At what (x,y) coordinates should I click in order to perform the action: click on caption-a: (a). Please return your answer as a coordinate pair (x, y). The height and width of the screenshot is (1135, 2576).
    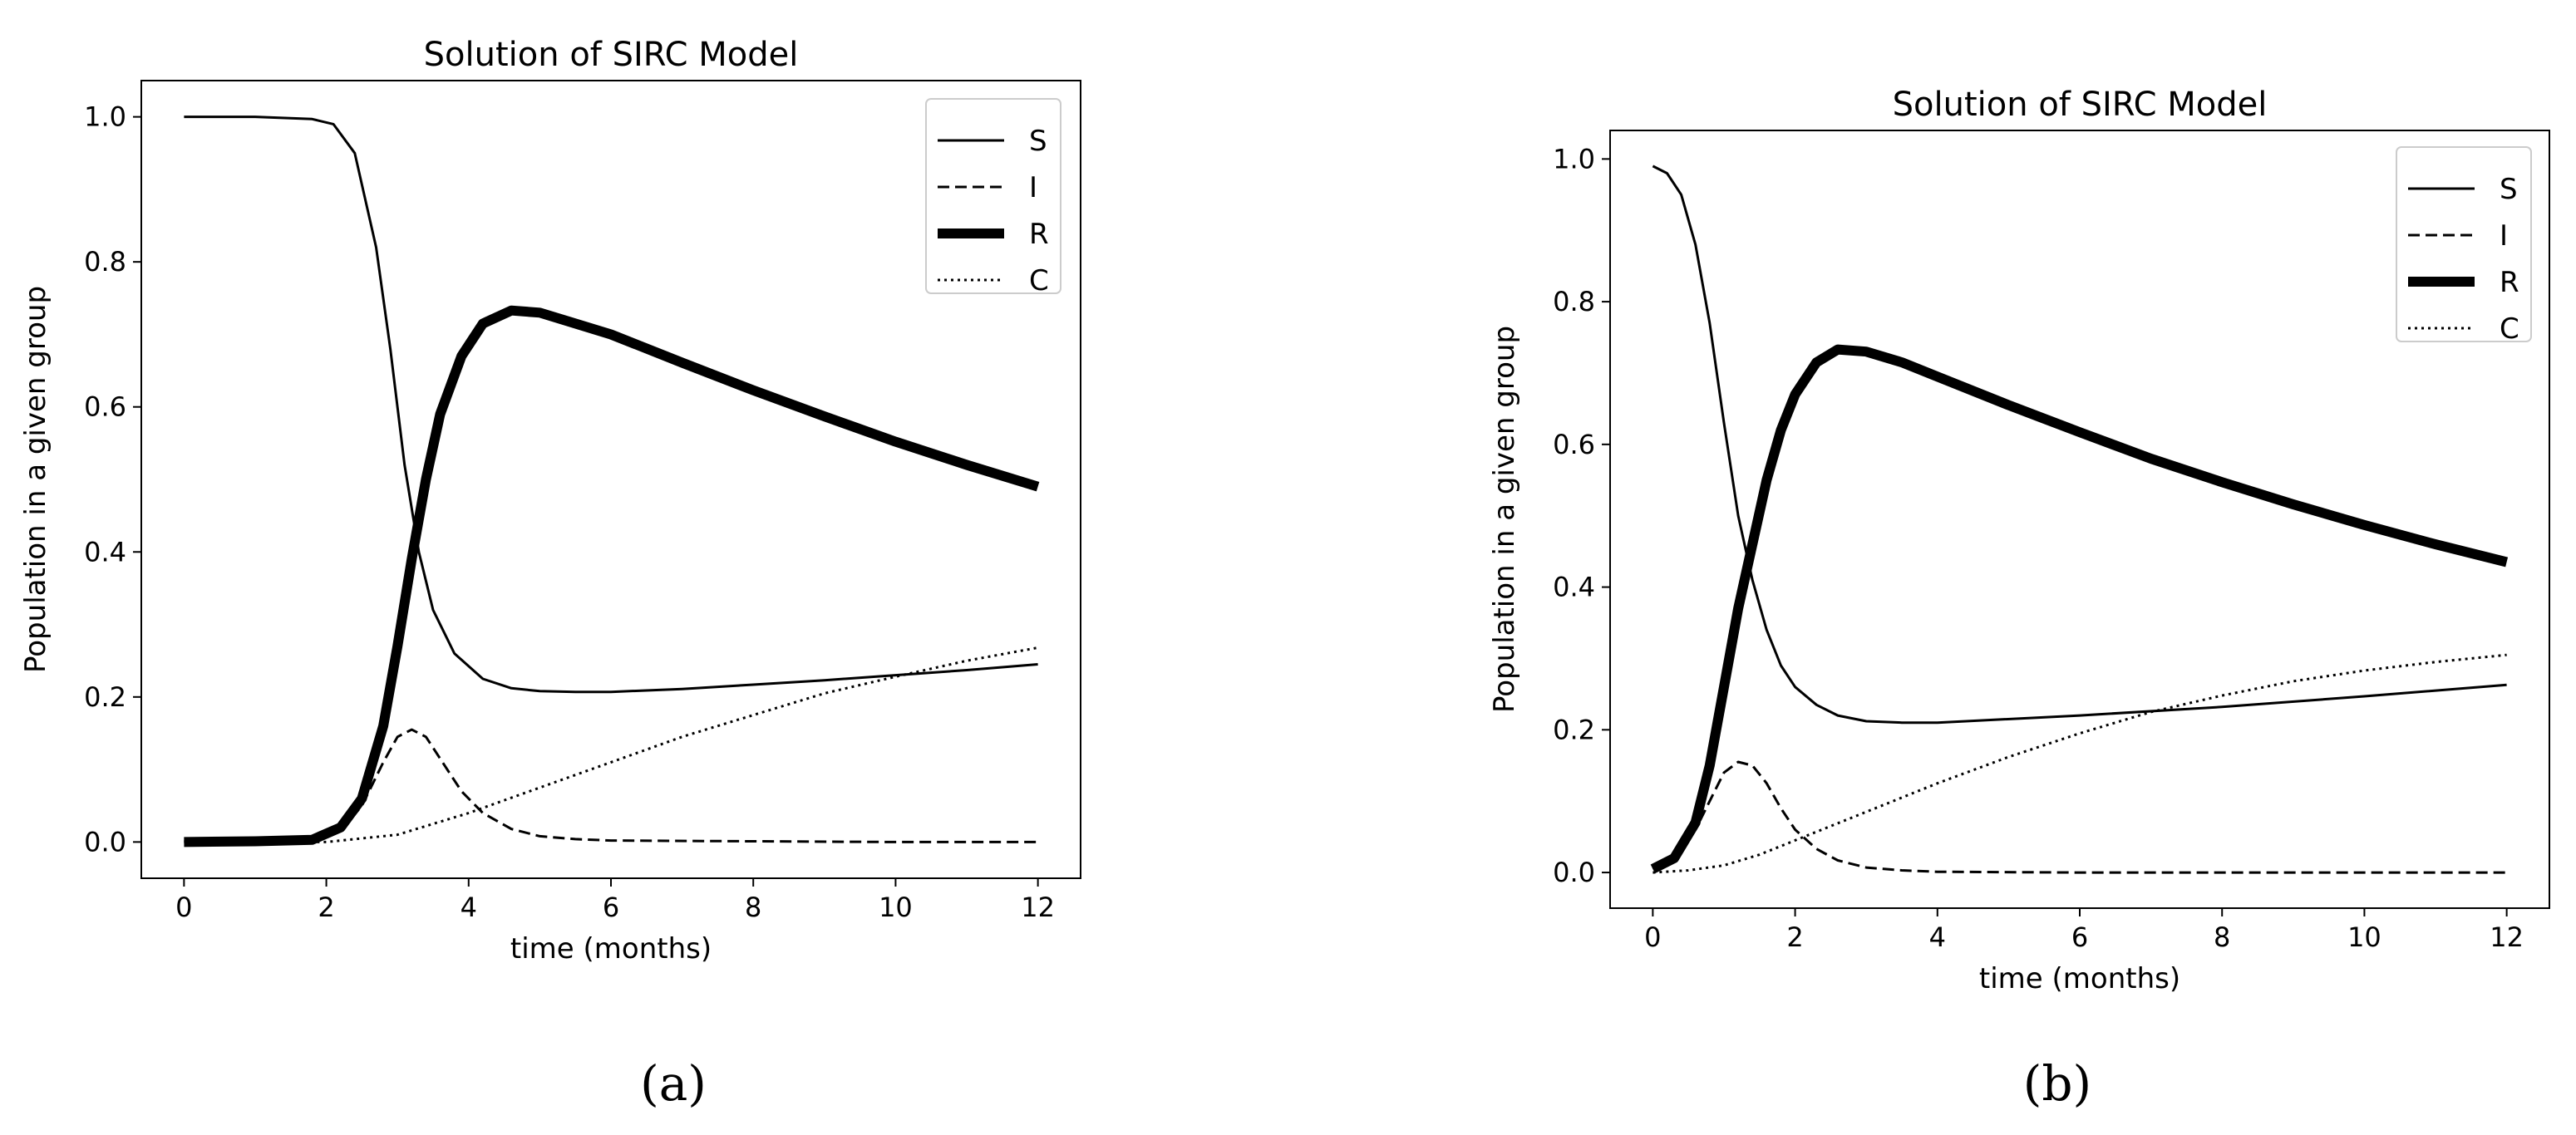
    Looking at the image, I should click on (673, 1083).